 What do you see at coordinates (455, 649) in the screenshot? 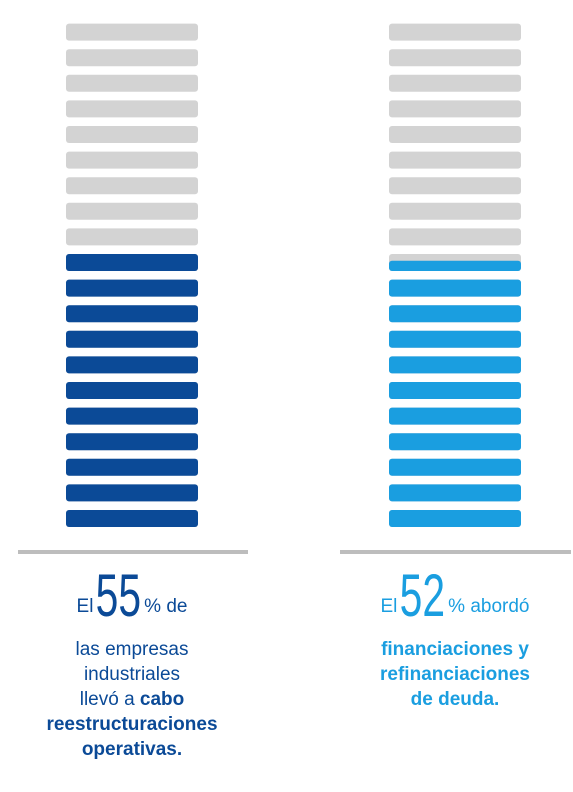
I see `caption-bold: financiaciones y` at bounding box center [455, 649].